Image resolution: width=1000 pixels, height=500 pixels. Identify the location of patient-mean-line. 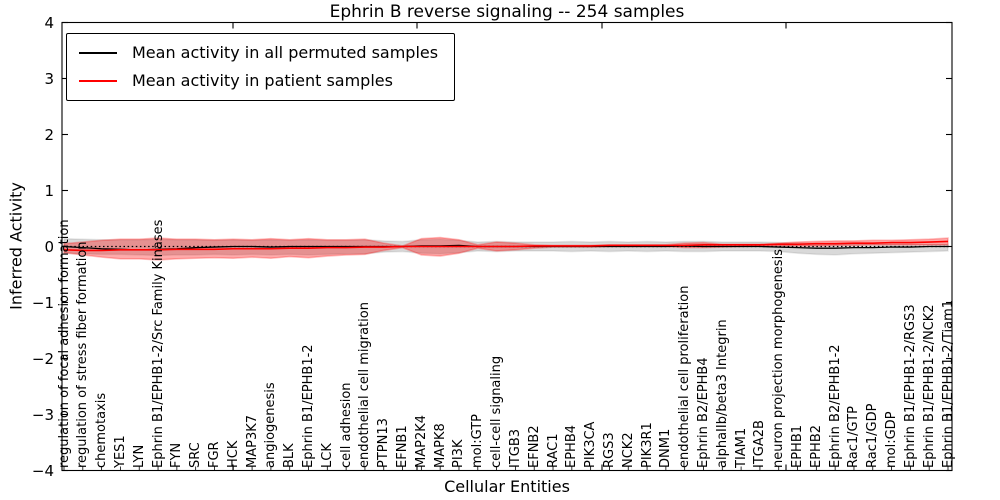
(506, 246).